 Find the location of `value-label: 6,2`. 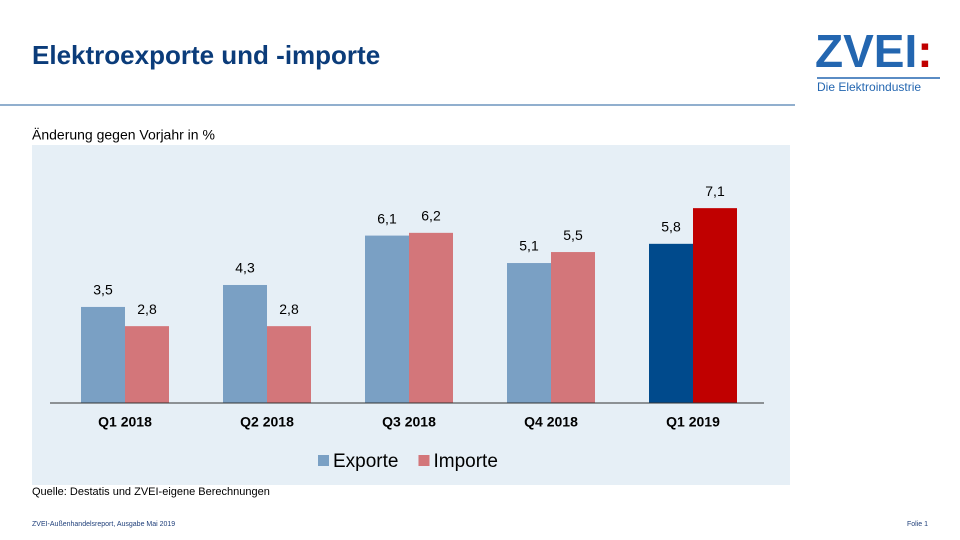

value-label: 6,2 is located at coordinates (431, 216).